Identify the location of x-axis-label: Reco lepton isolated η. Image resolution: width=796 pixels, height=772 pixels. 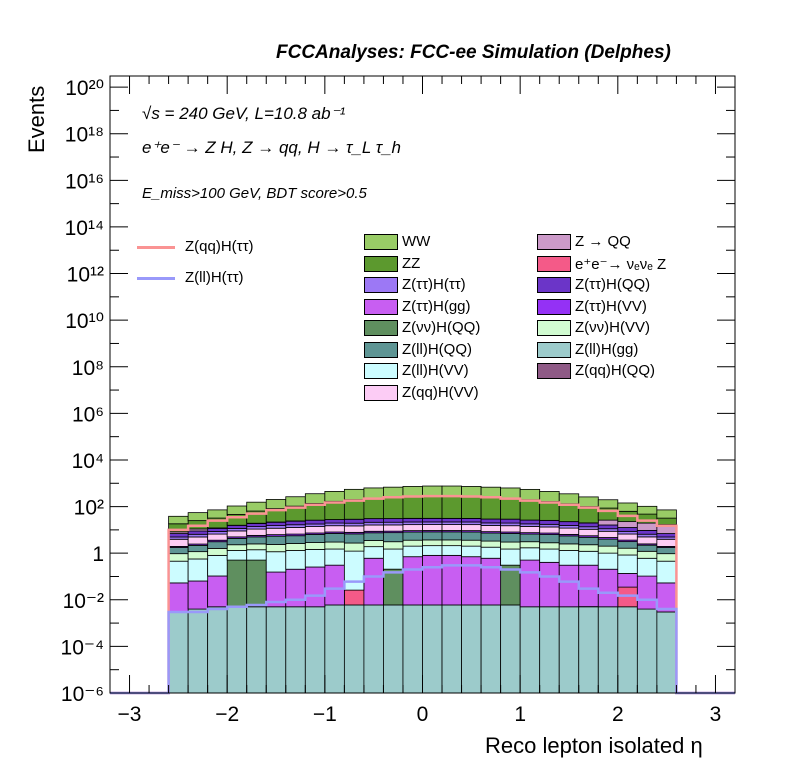
(594, 745).